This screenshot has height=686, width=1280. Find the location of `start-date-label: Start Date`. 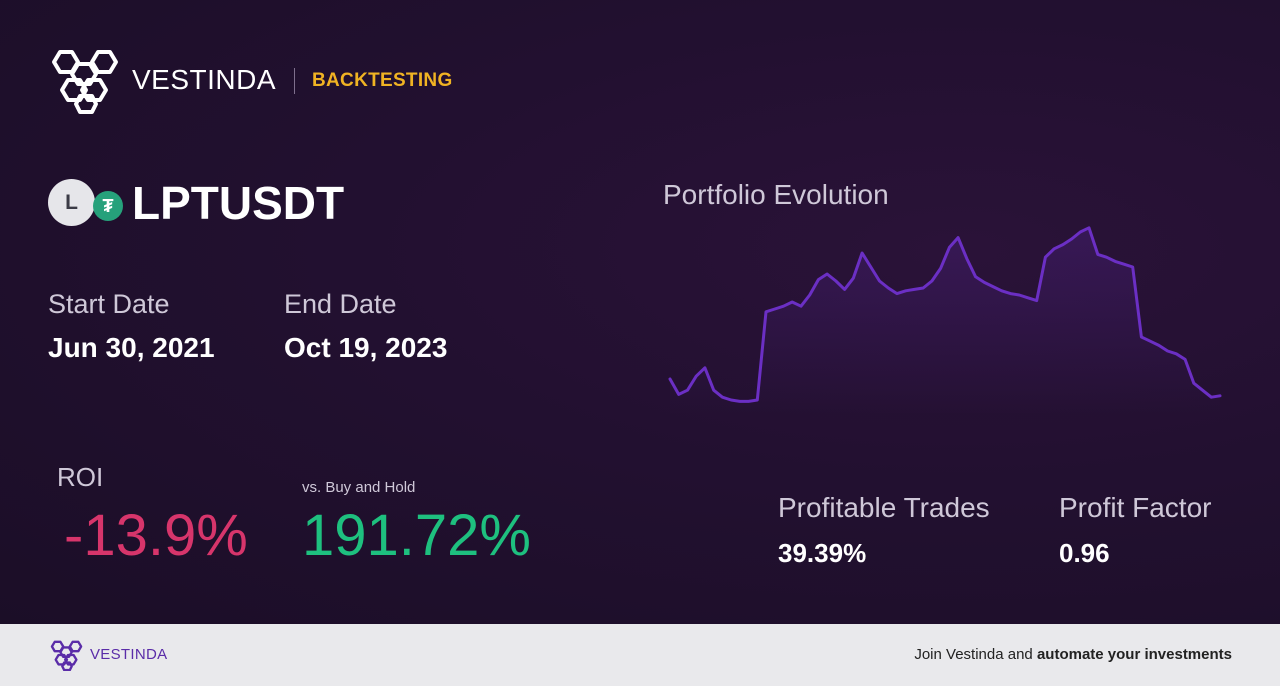

start-date-label: Start Date is located at coordinates (109, 304).